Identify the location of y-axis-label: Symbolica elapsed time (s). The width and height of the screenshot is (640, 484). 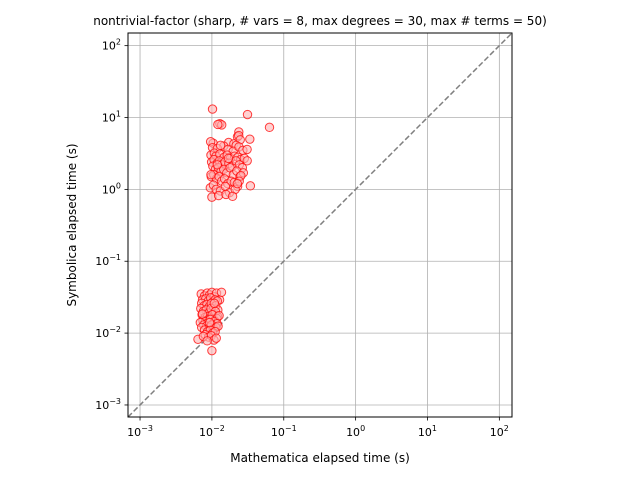
(72, 224).